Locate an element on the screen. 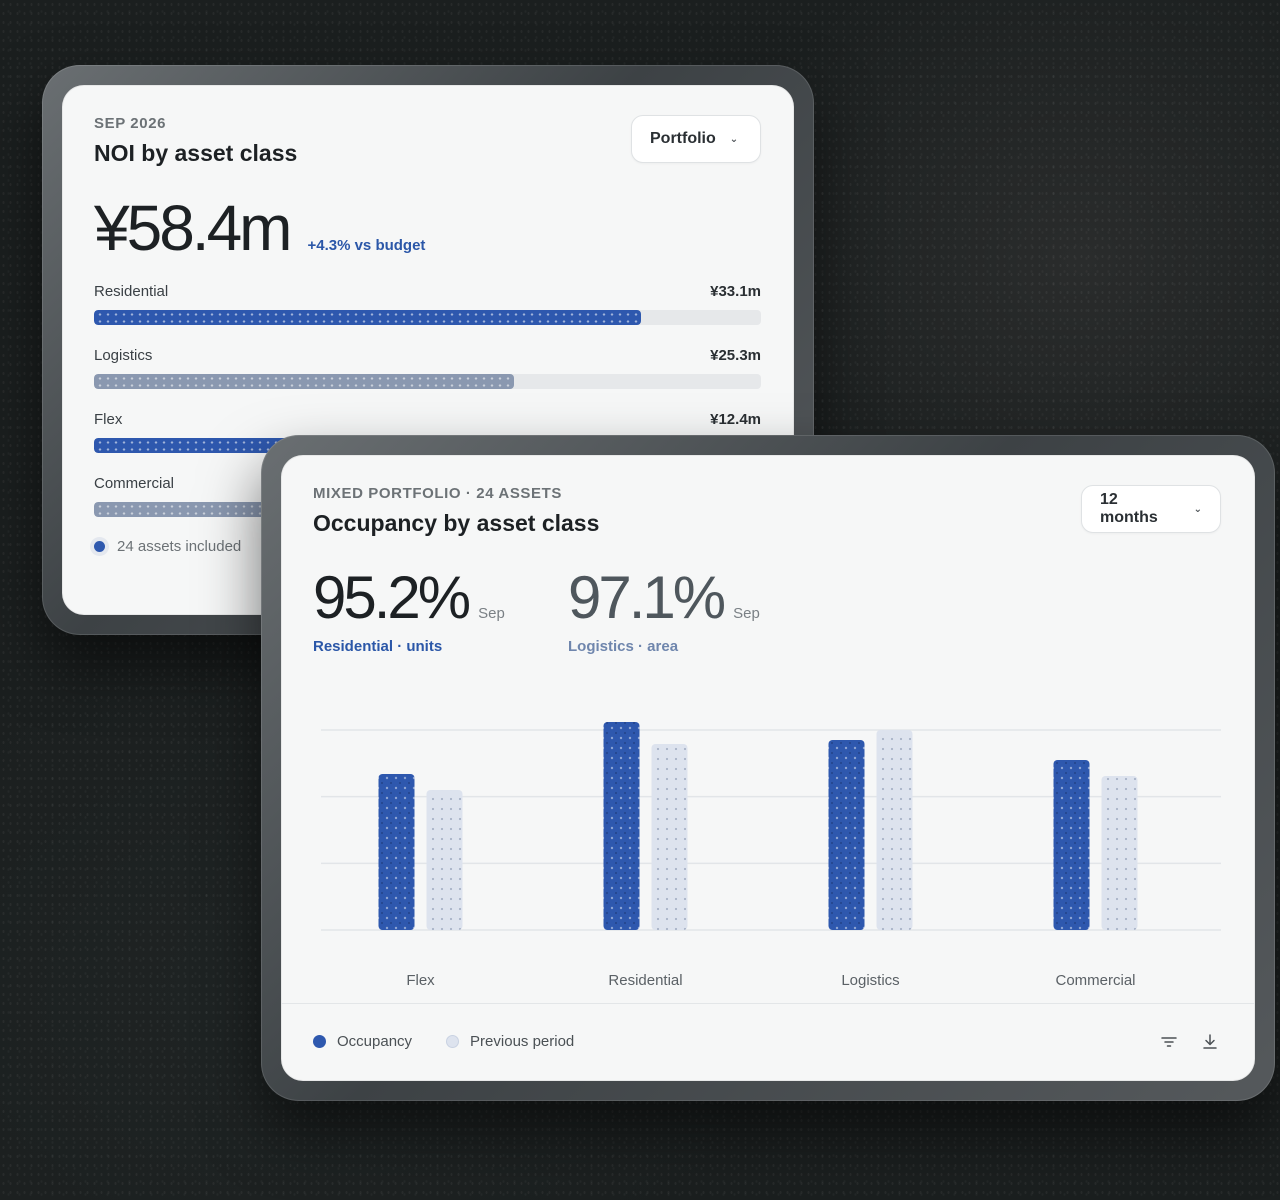  noi-total: ¥58.4m is located at coordinates (193, 228).